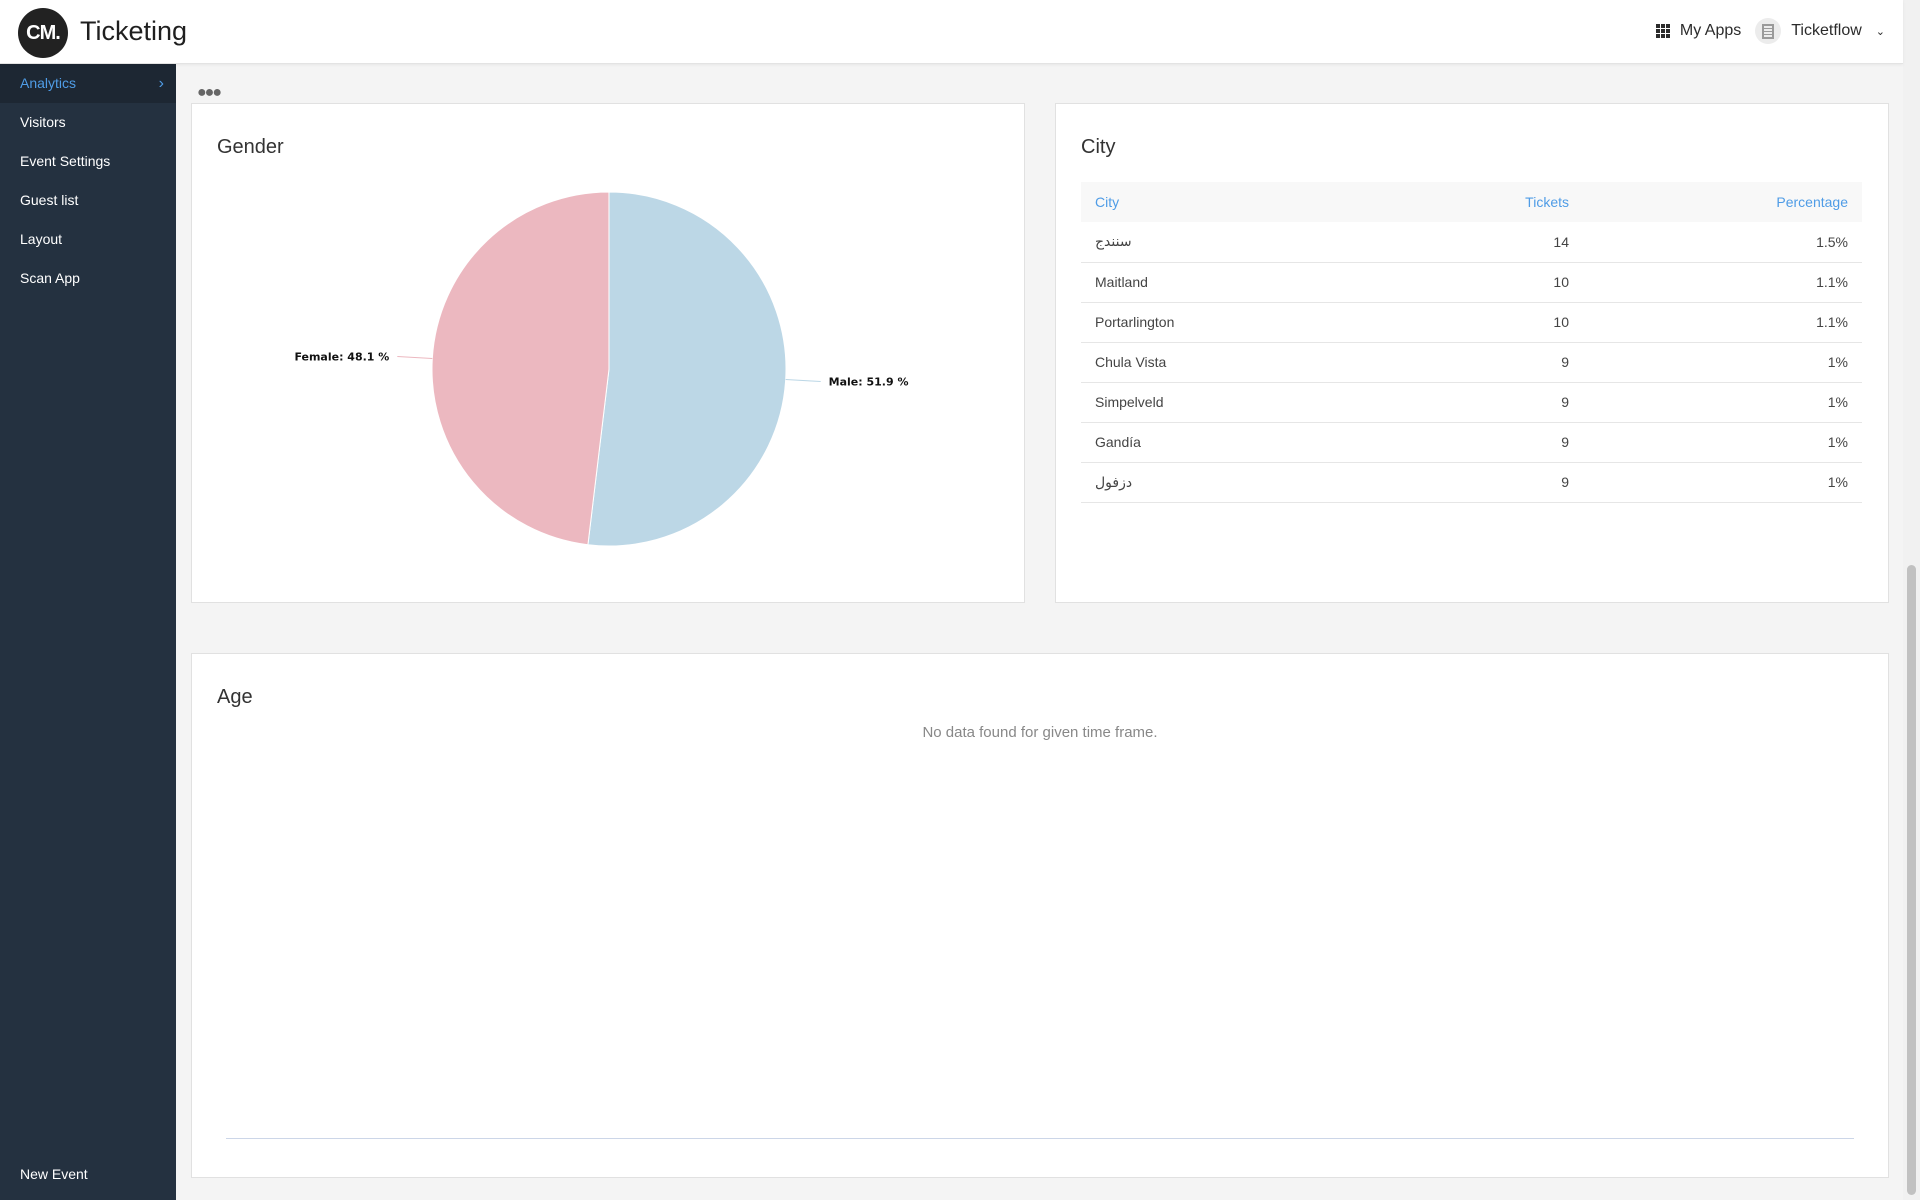 The image size is (1920, 1200). I want to click on age-axis-line, so click(1040, 1138).